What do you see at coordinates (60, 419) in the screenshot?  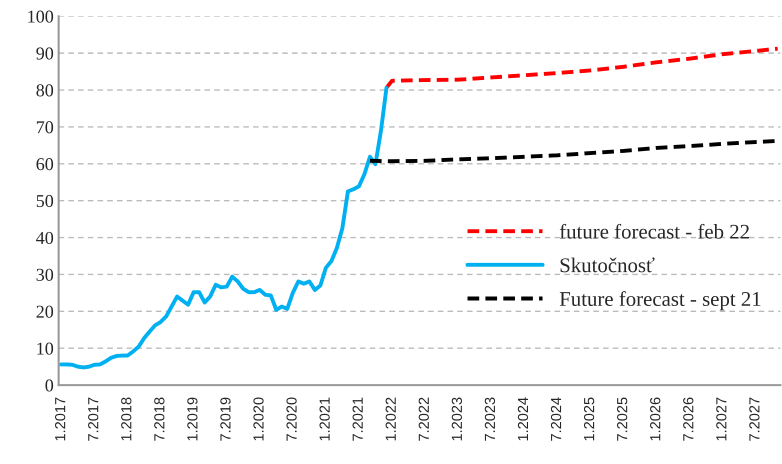 I see `x-tick-label: 1.2017` at bounding box center [60, 419].